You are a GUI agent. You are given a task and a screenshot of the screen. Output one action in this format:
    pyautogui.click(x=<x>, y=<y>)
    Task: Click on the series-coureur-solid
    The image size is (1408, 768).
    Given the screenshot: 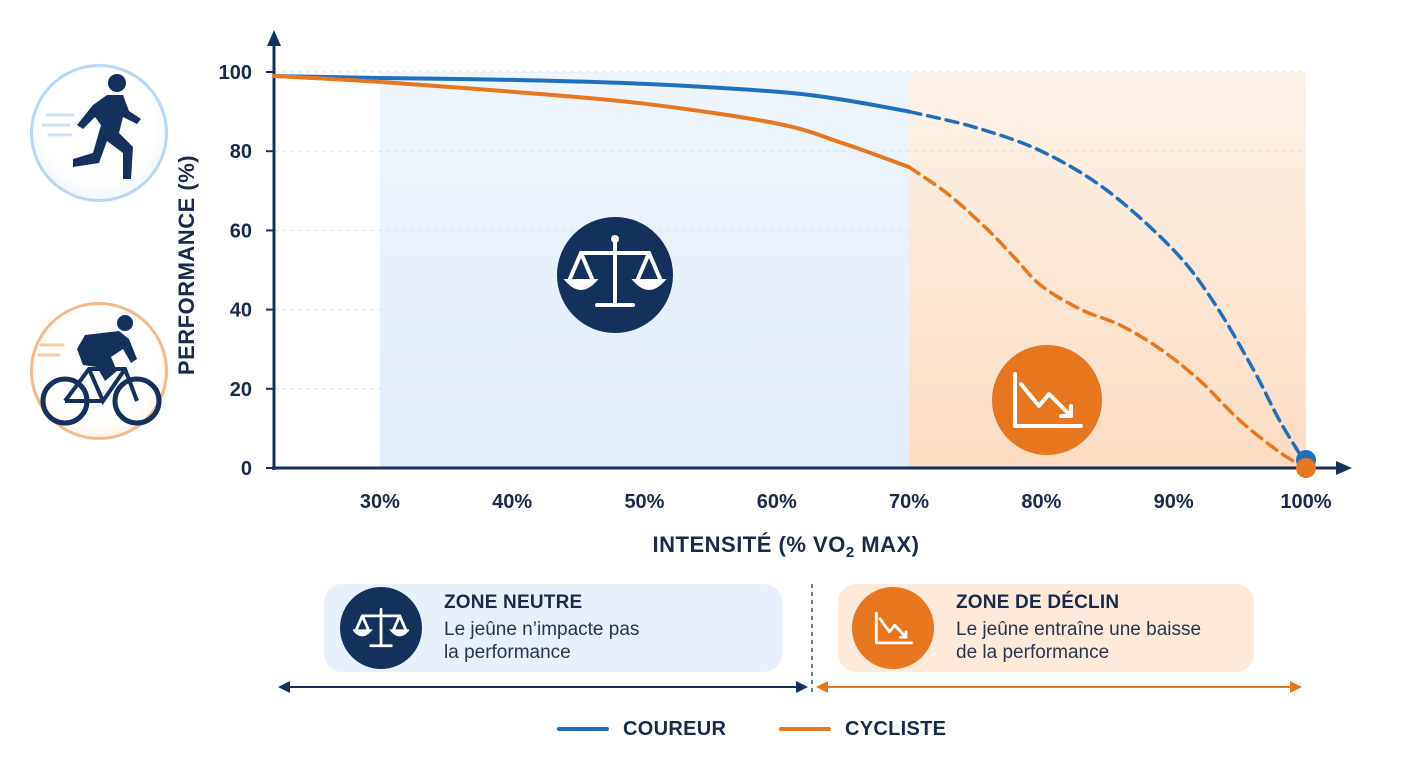 What is the action you would take?
    pyautogui.click(x=592, y=93)
    